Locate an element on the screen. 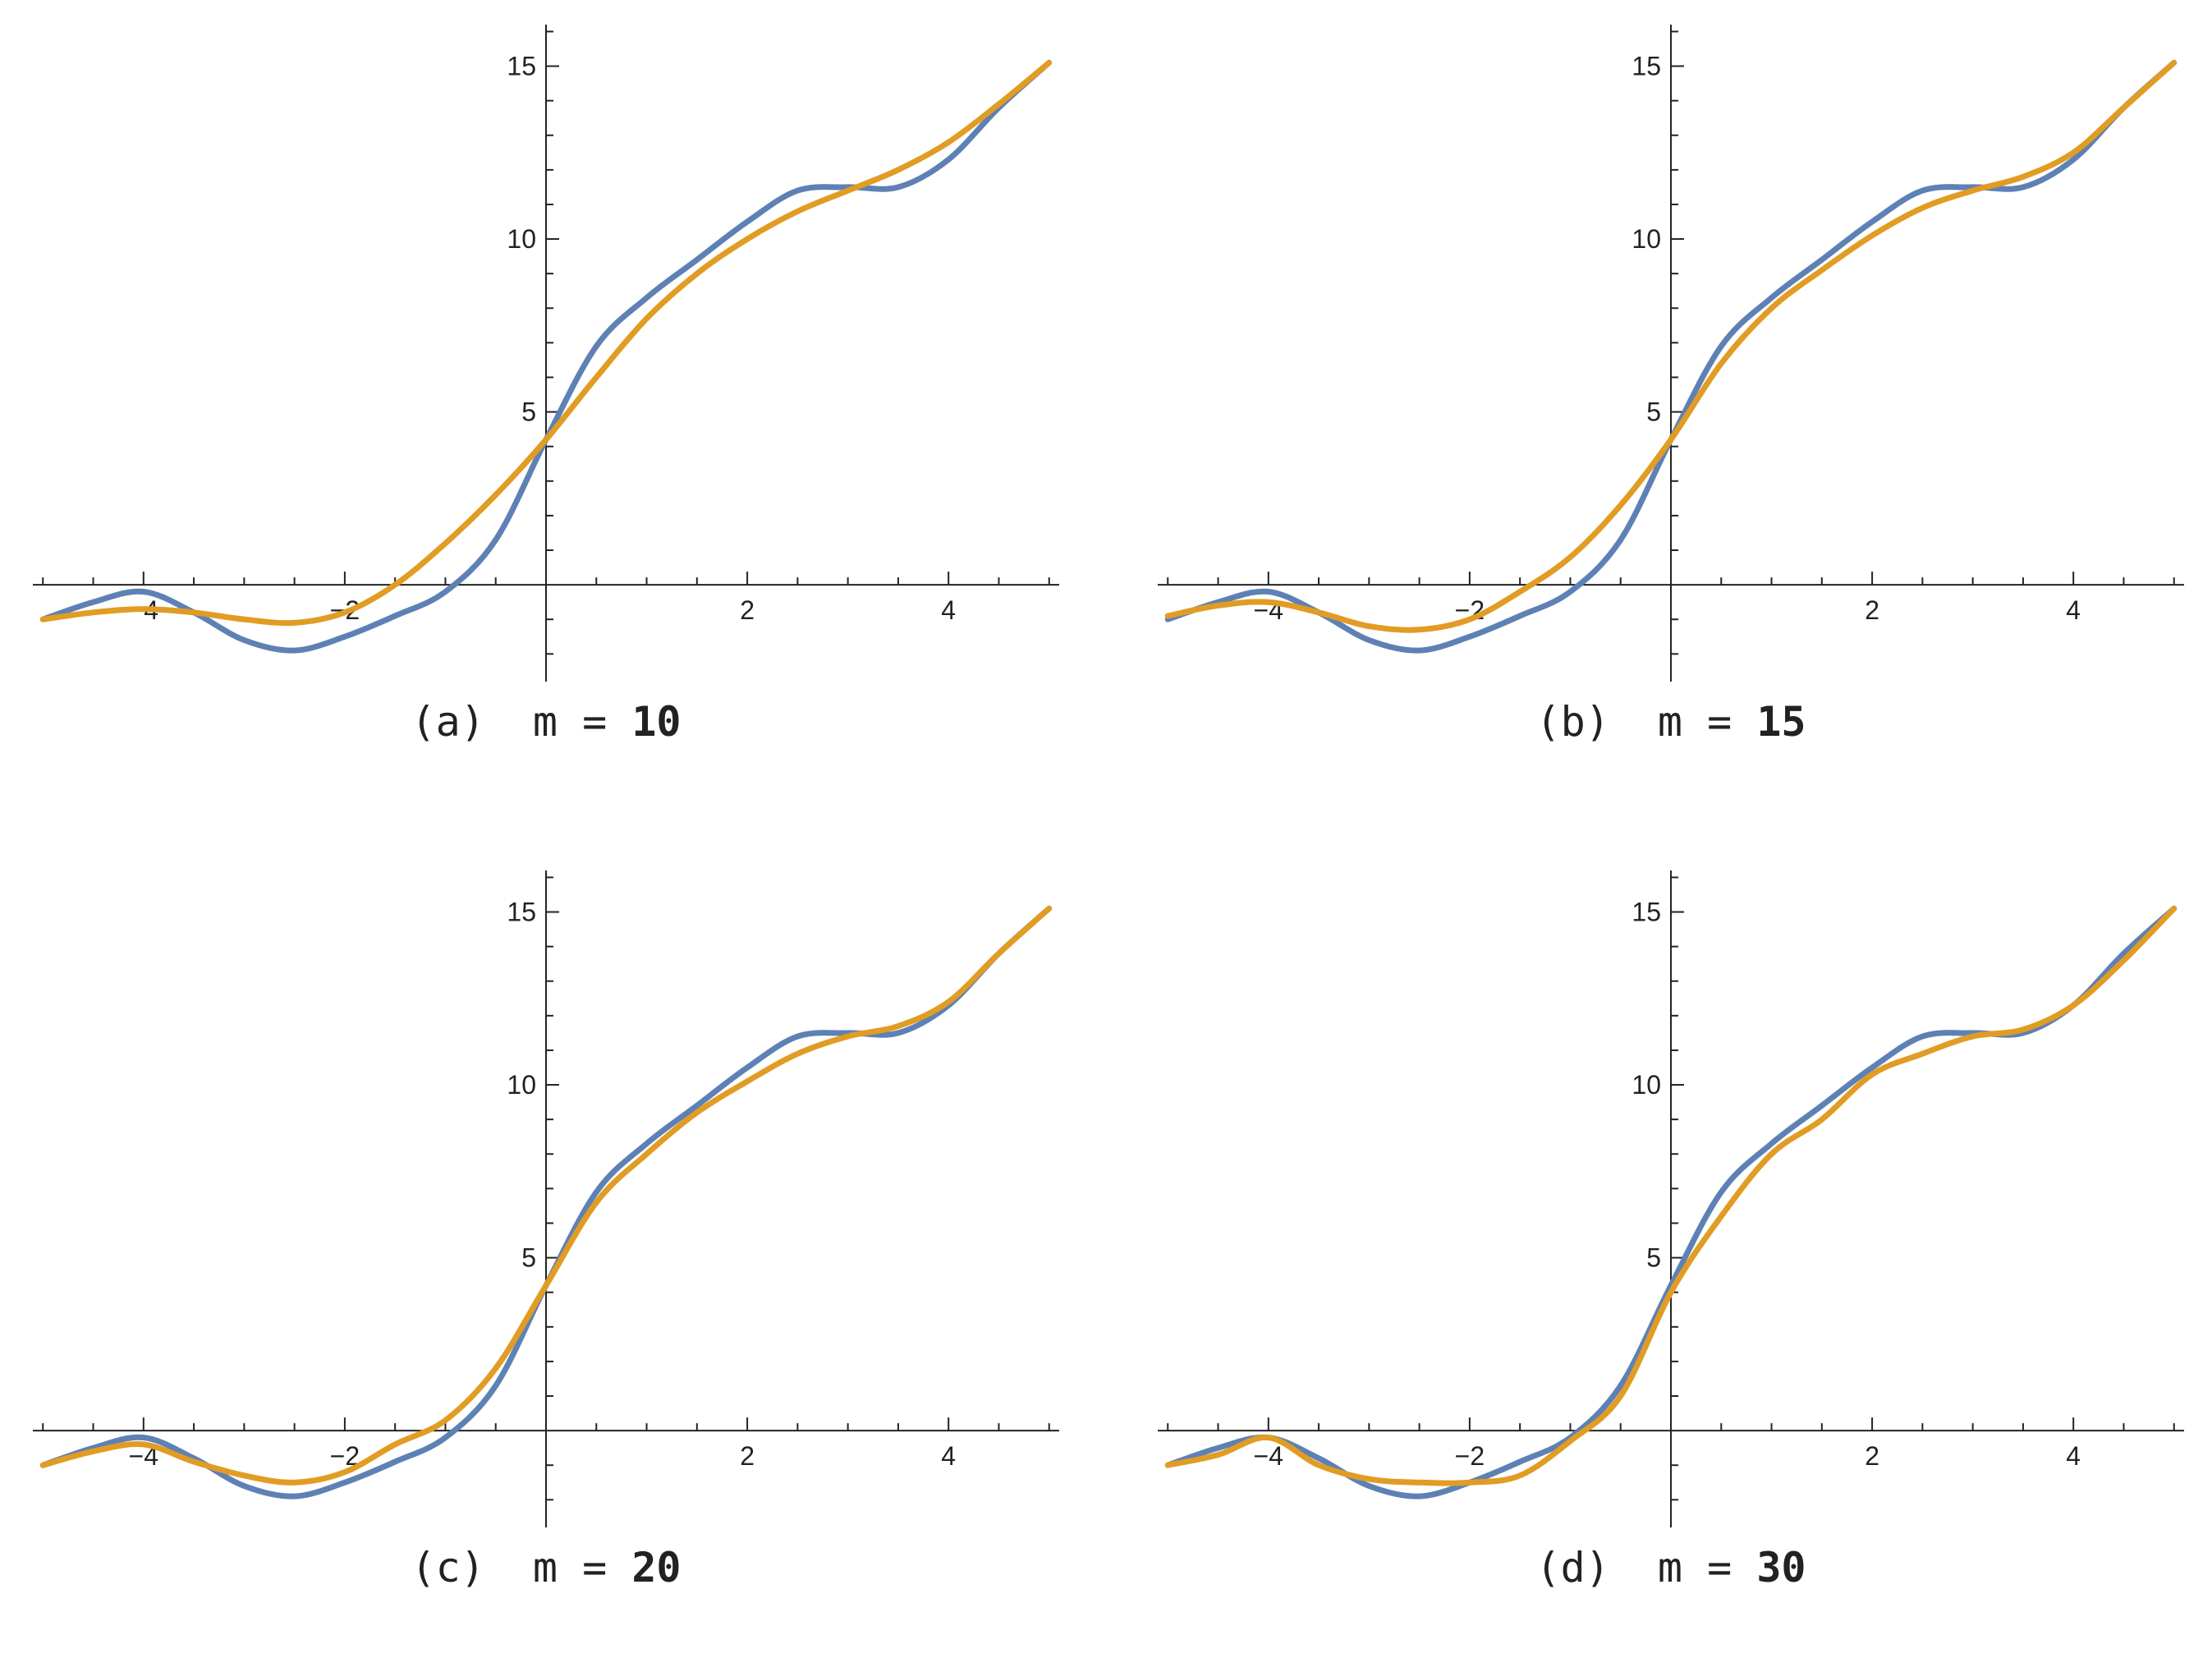 The height and width of the screenshot is (1658, 2212). caption-m-value: 30 is located at coordinates (1781, 1567).